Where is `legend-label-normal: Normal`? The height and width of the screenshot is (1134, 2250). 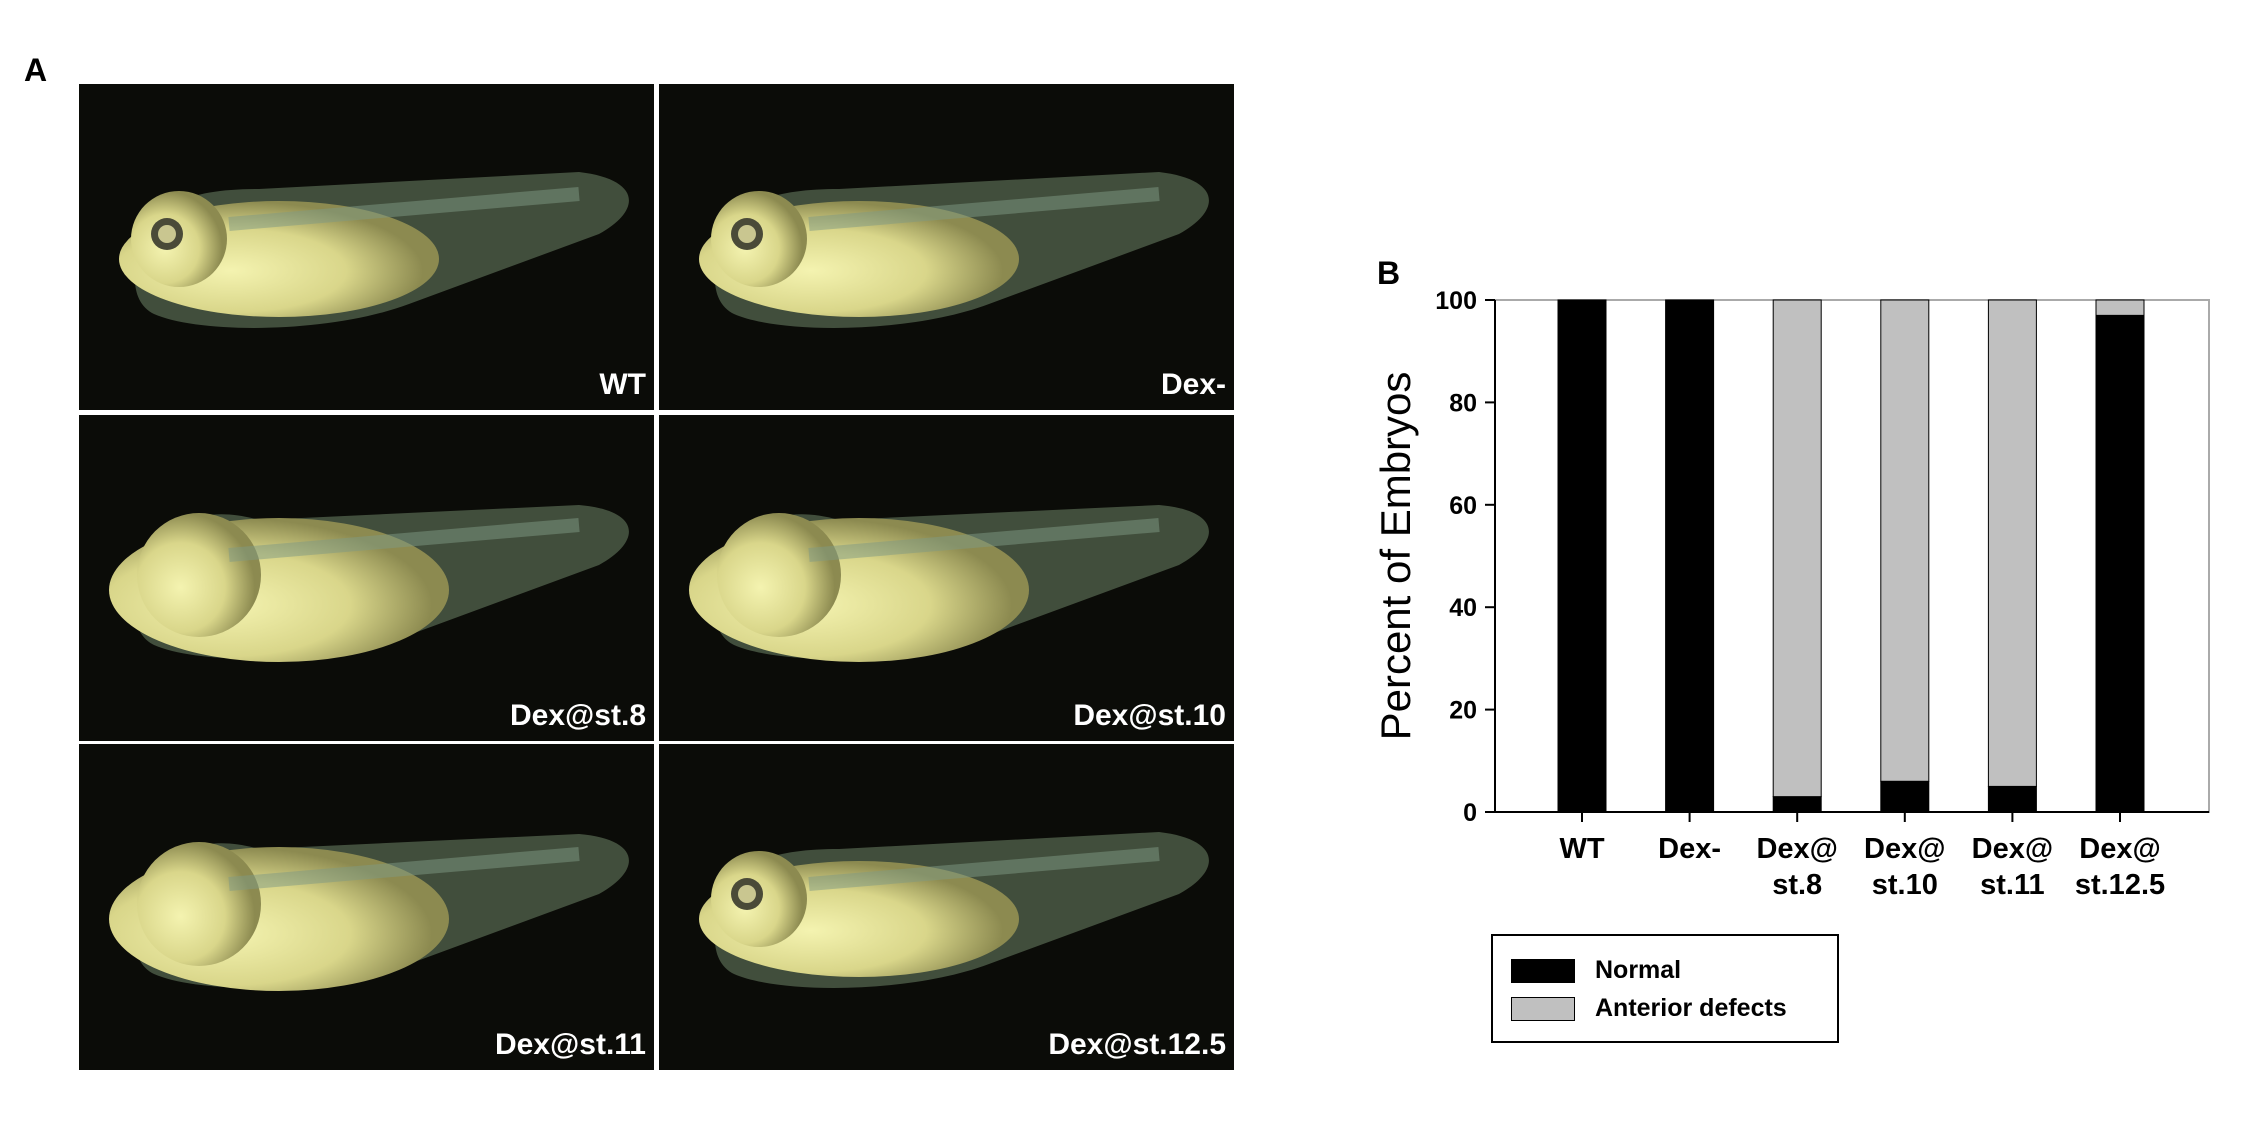
legend-label-normal: Normal is located at coordinates (1638, 970).